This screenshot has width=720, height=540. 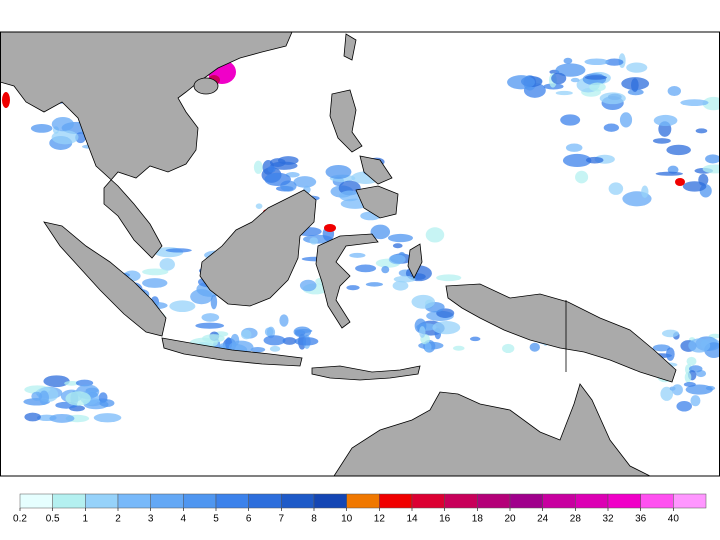 What do you see at coordinates (118, 519) in the screenshot?
I see `colorbar-label: 2` at bounding box center [118, 519].